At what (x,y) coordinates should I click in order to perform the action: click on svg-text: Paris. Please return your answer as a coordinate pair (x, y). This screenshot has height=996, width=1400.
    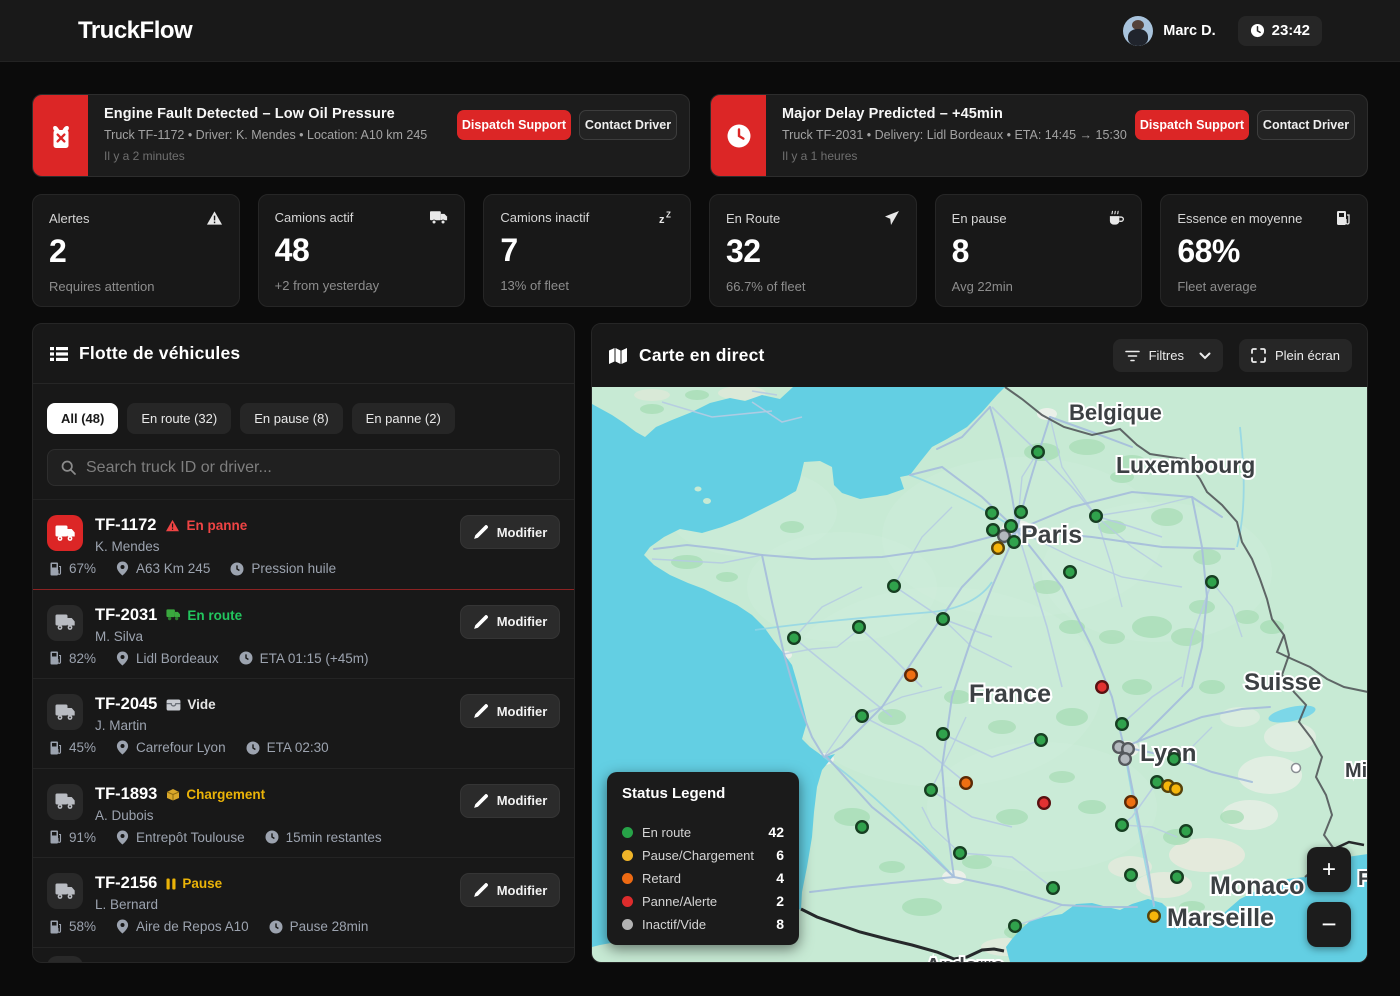
    Looking at the image, I should click on (1051, 535).